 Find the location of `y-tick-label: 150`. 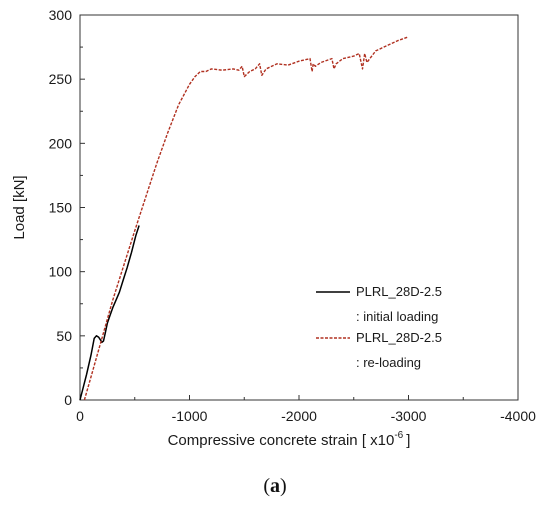

y-tick-label: 150 is located at coordinates (61, 208).